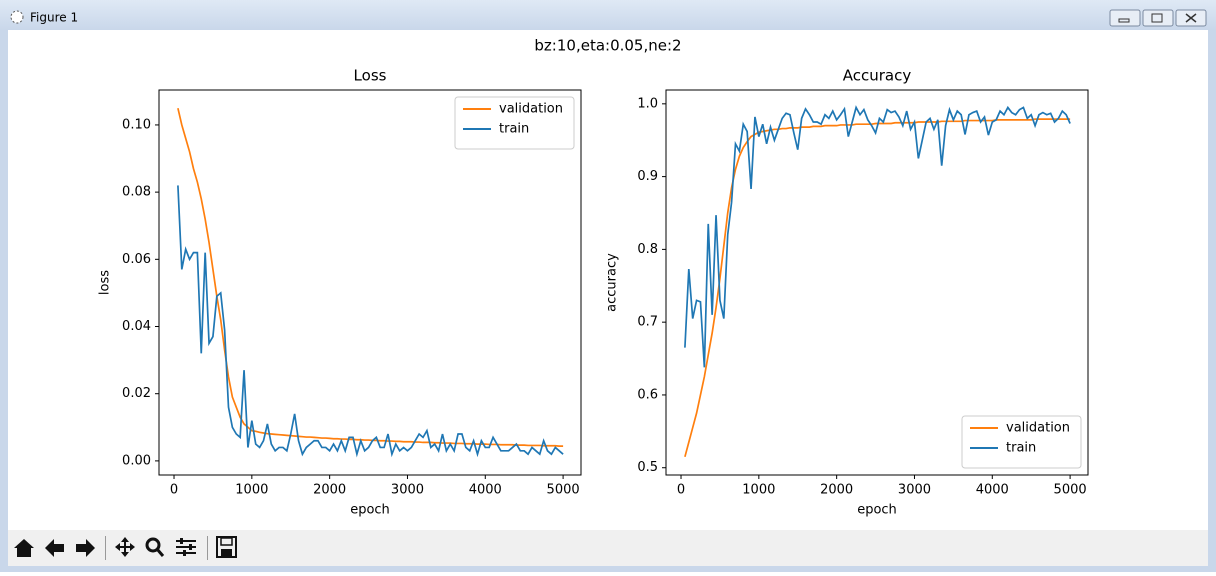 The height and width of the screenshot is (576, 1216). I want to click on chart-title: Accuracy, so click(877, 76).